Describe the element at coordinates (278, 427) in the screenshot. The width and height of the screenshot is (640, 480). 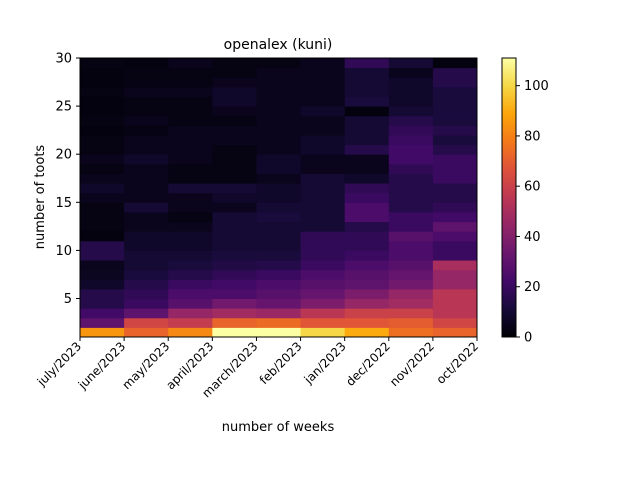
I see `x-axis-label: number of weeks` at that location.